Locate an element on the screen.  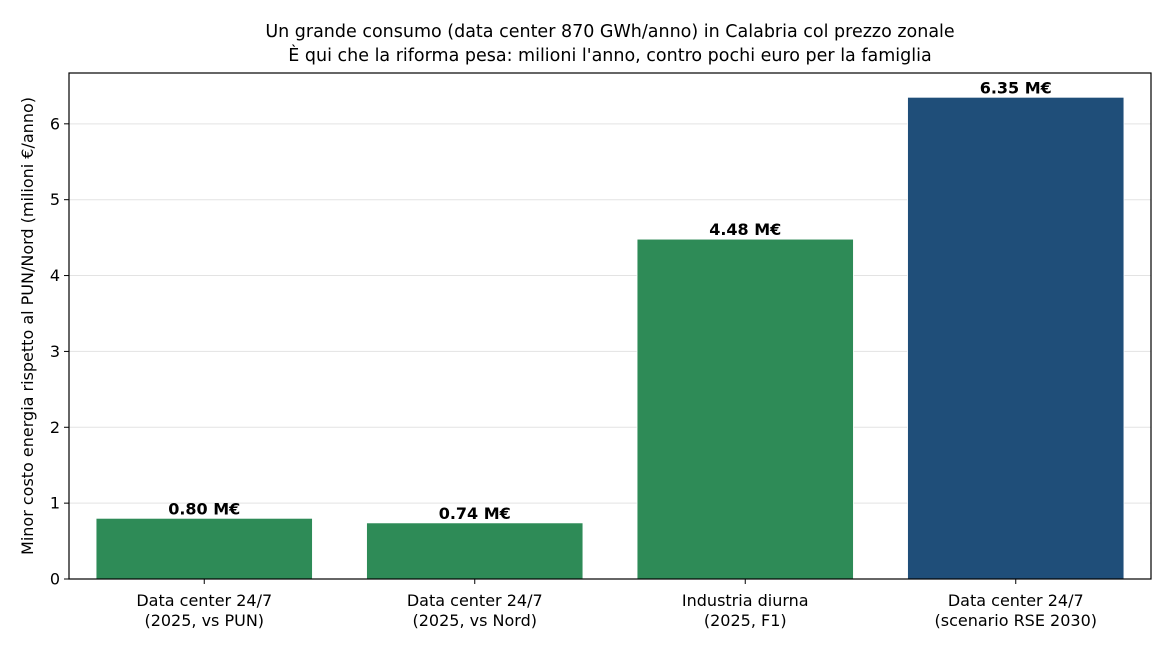
y-tick-label: 6 is located at coordinates (55, 123).